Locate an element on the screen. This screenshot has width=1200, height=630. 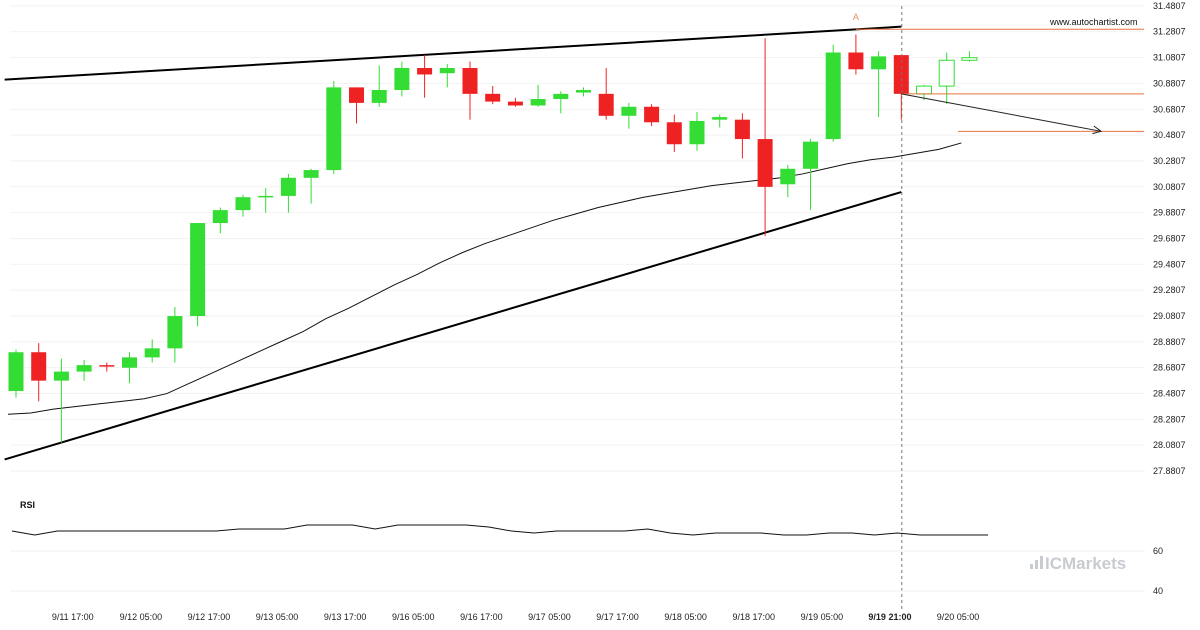
y-tick-label: 28.8807 is located at coordinates (1169, 342).